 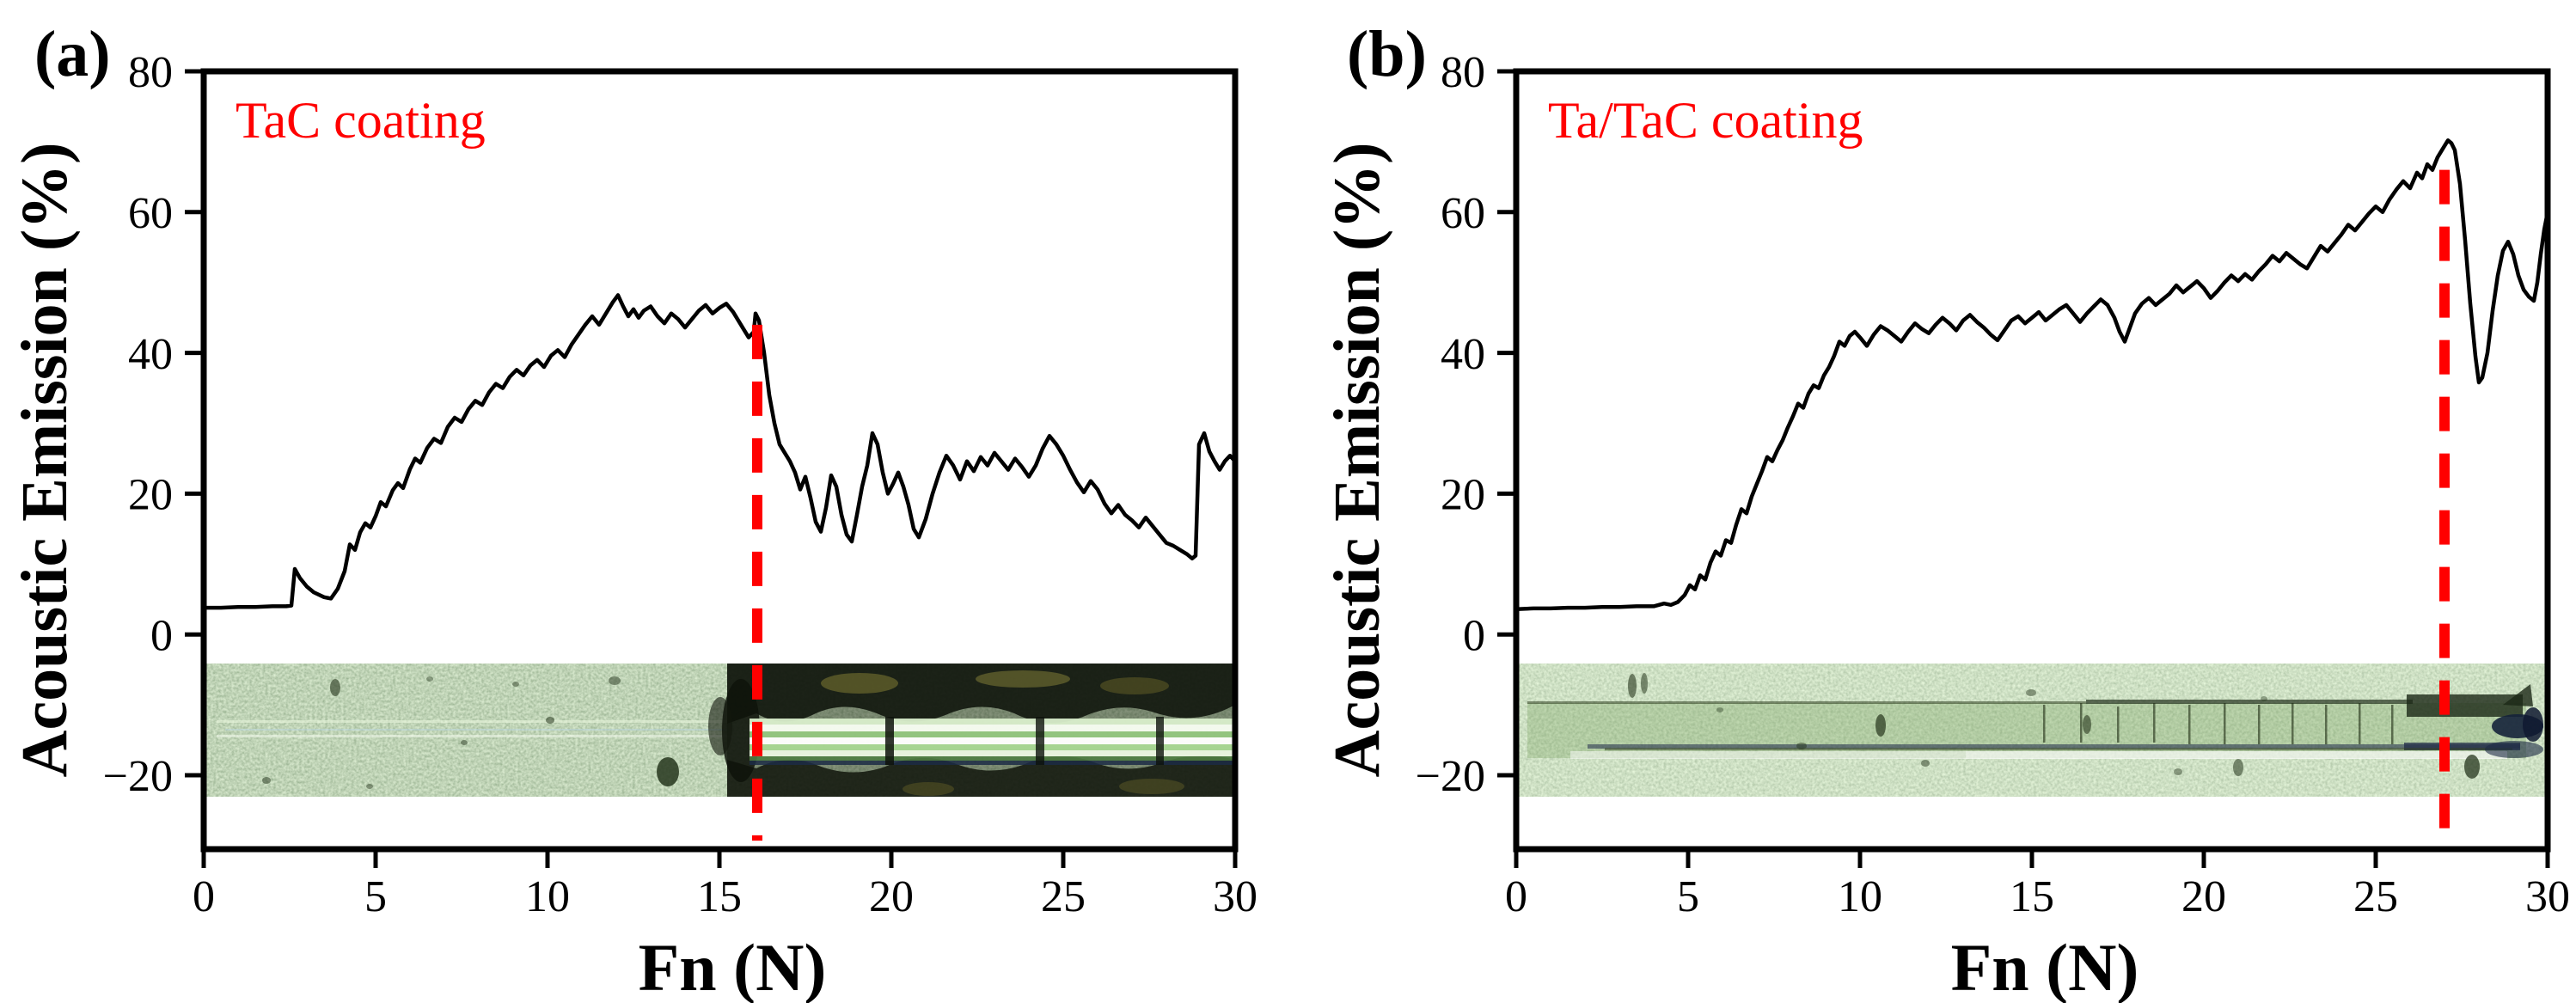 I want to click on spallation-zone, so click(x=971, y=730).